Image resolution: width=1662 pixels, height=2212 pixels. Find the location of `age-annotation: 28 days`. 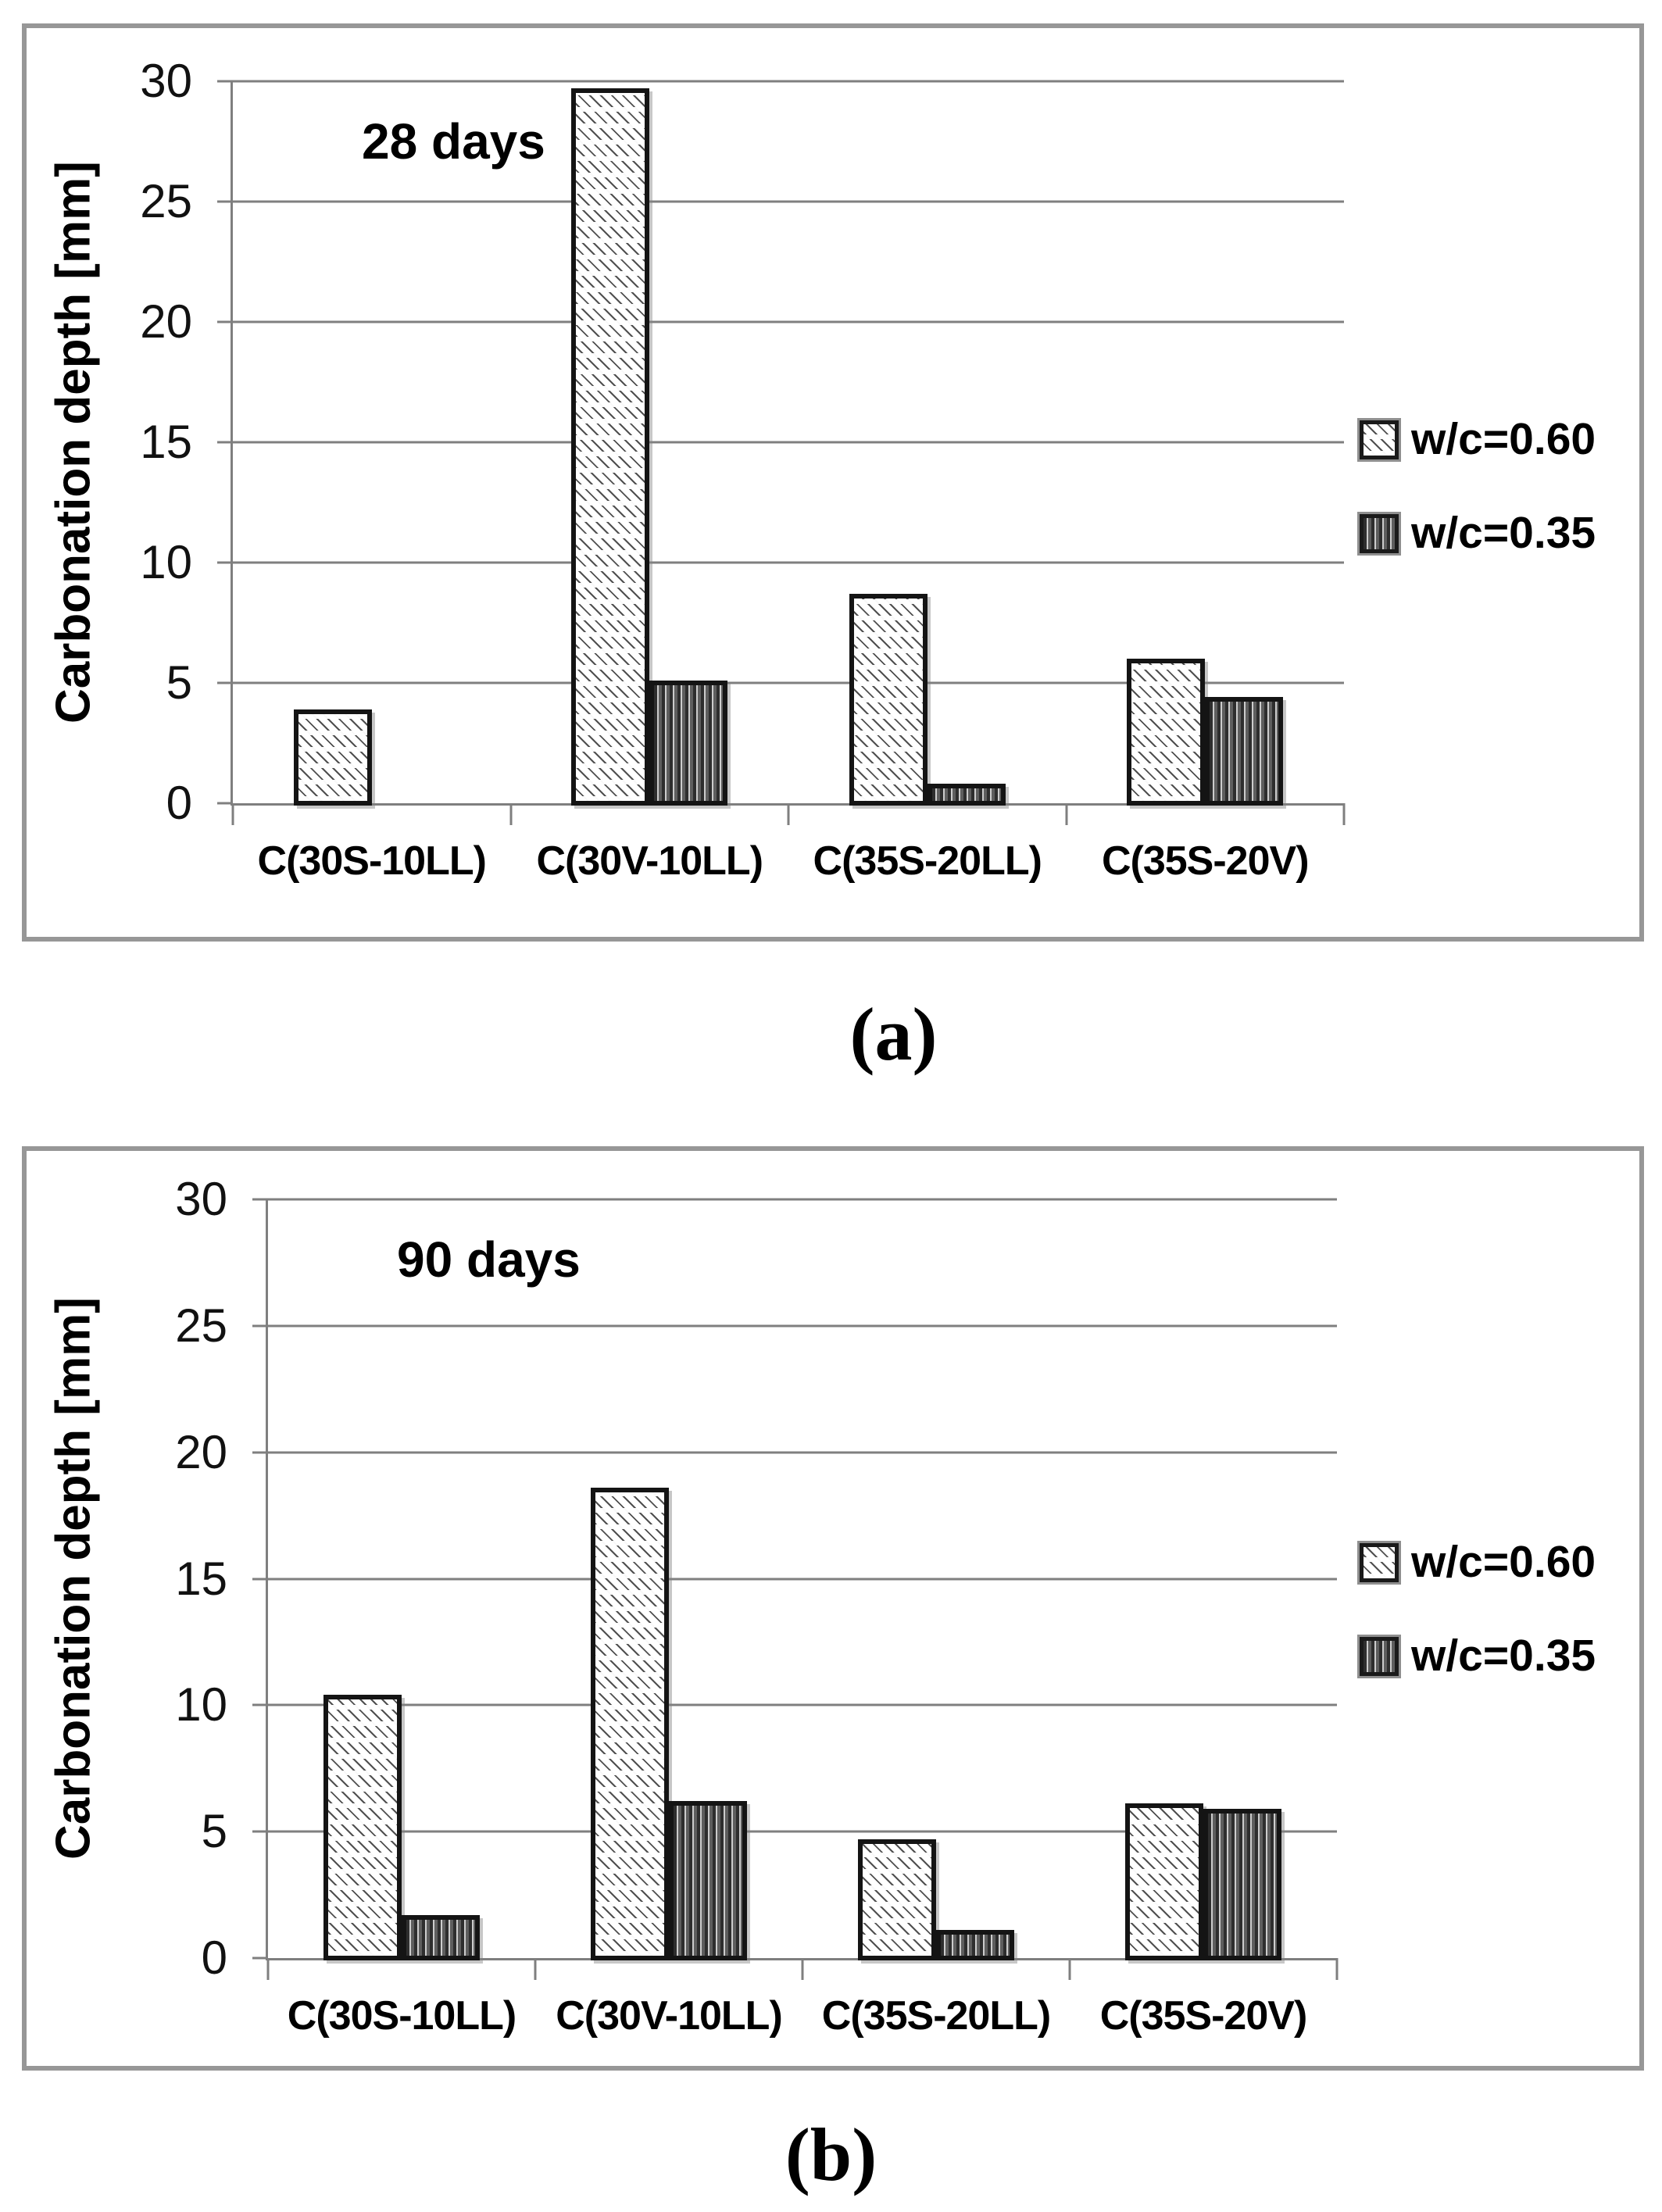

age-annotation: 28 days is located at coordinates (453, 141).